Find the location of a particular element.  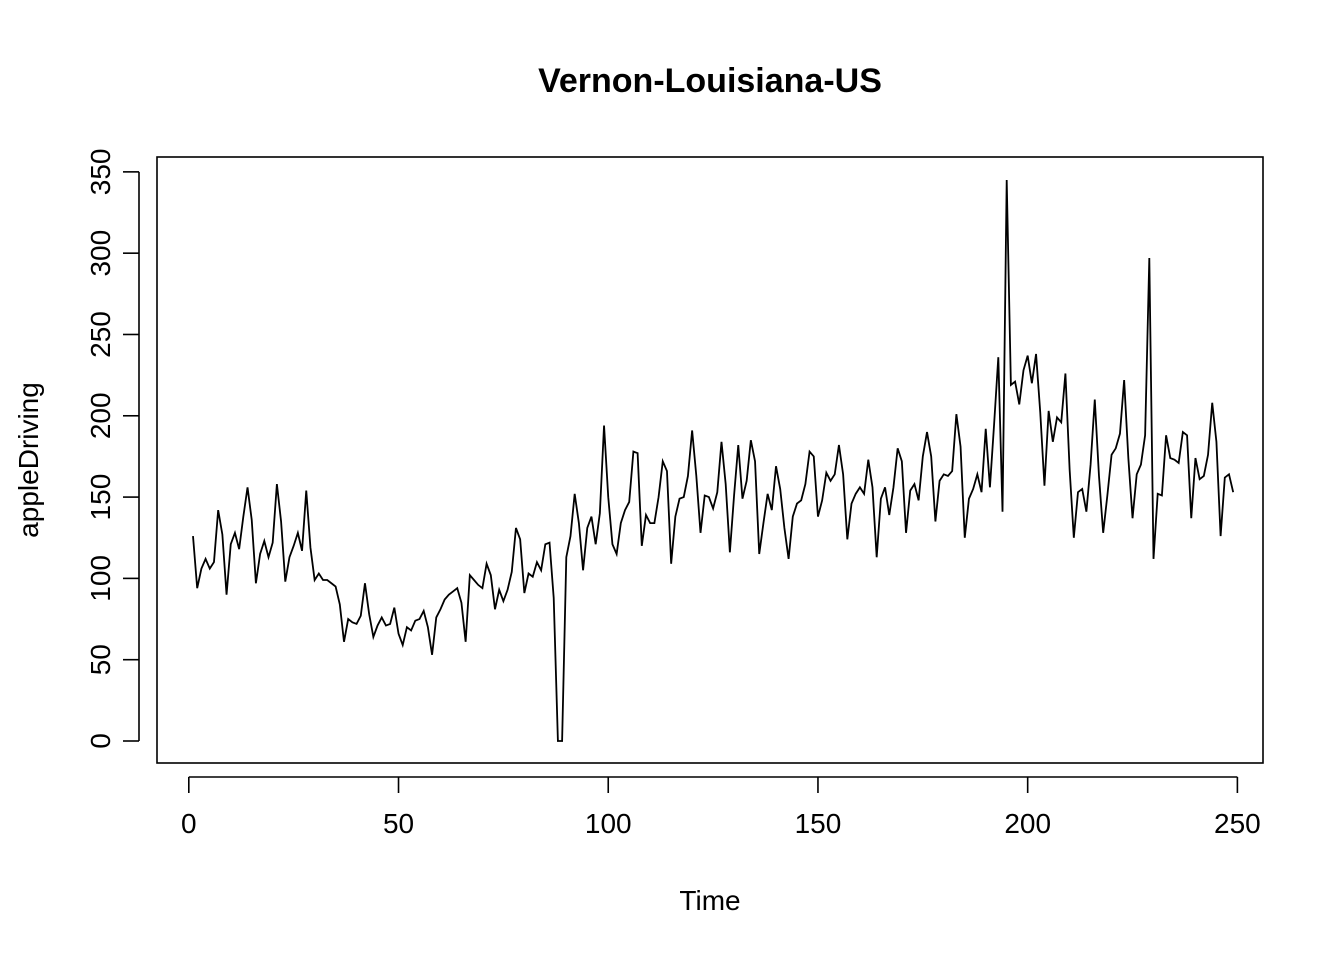

chart-title: Vernon-Louisiana-US is located at coordinates (710, 81).